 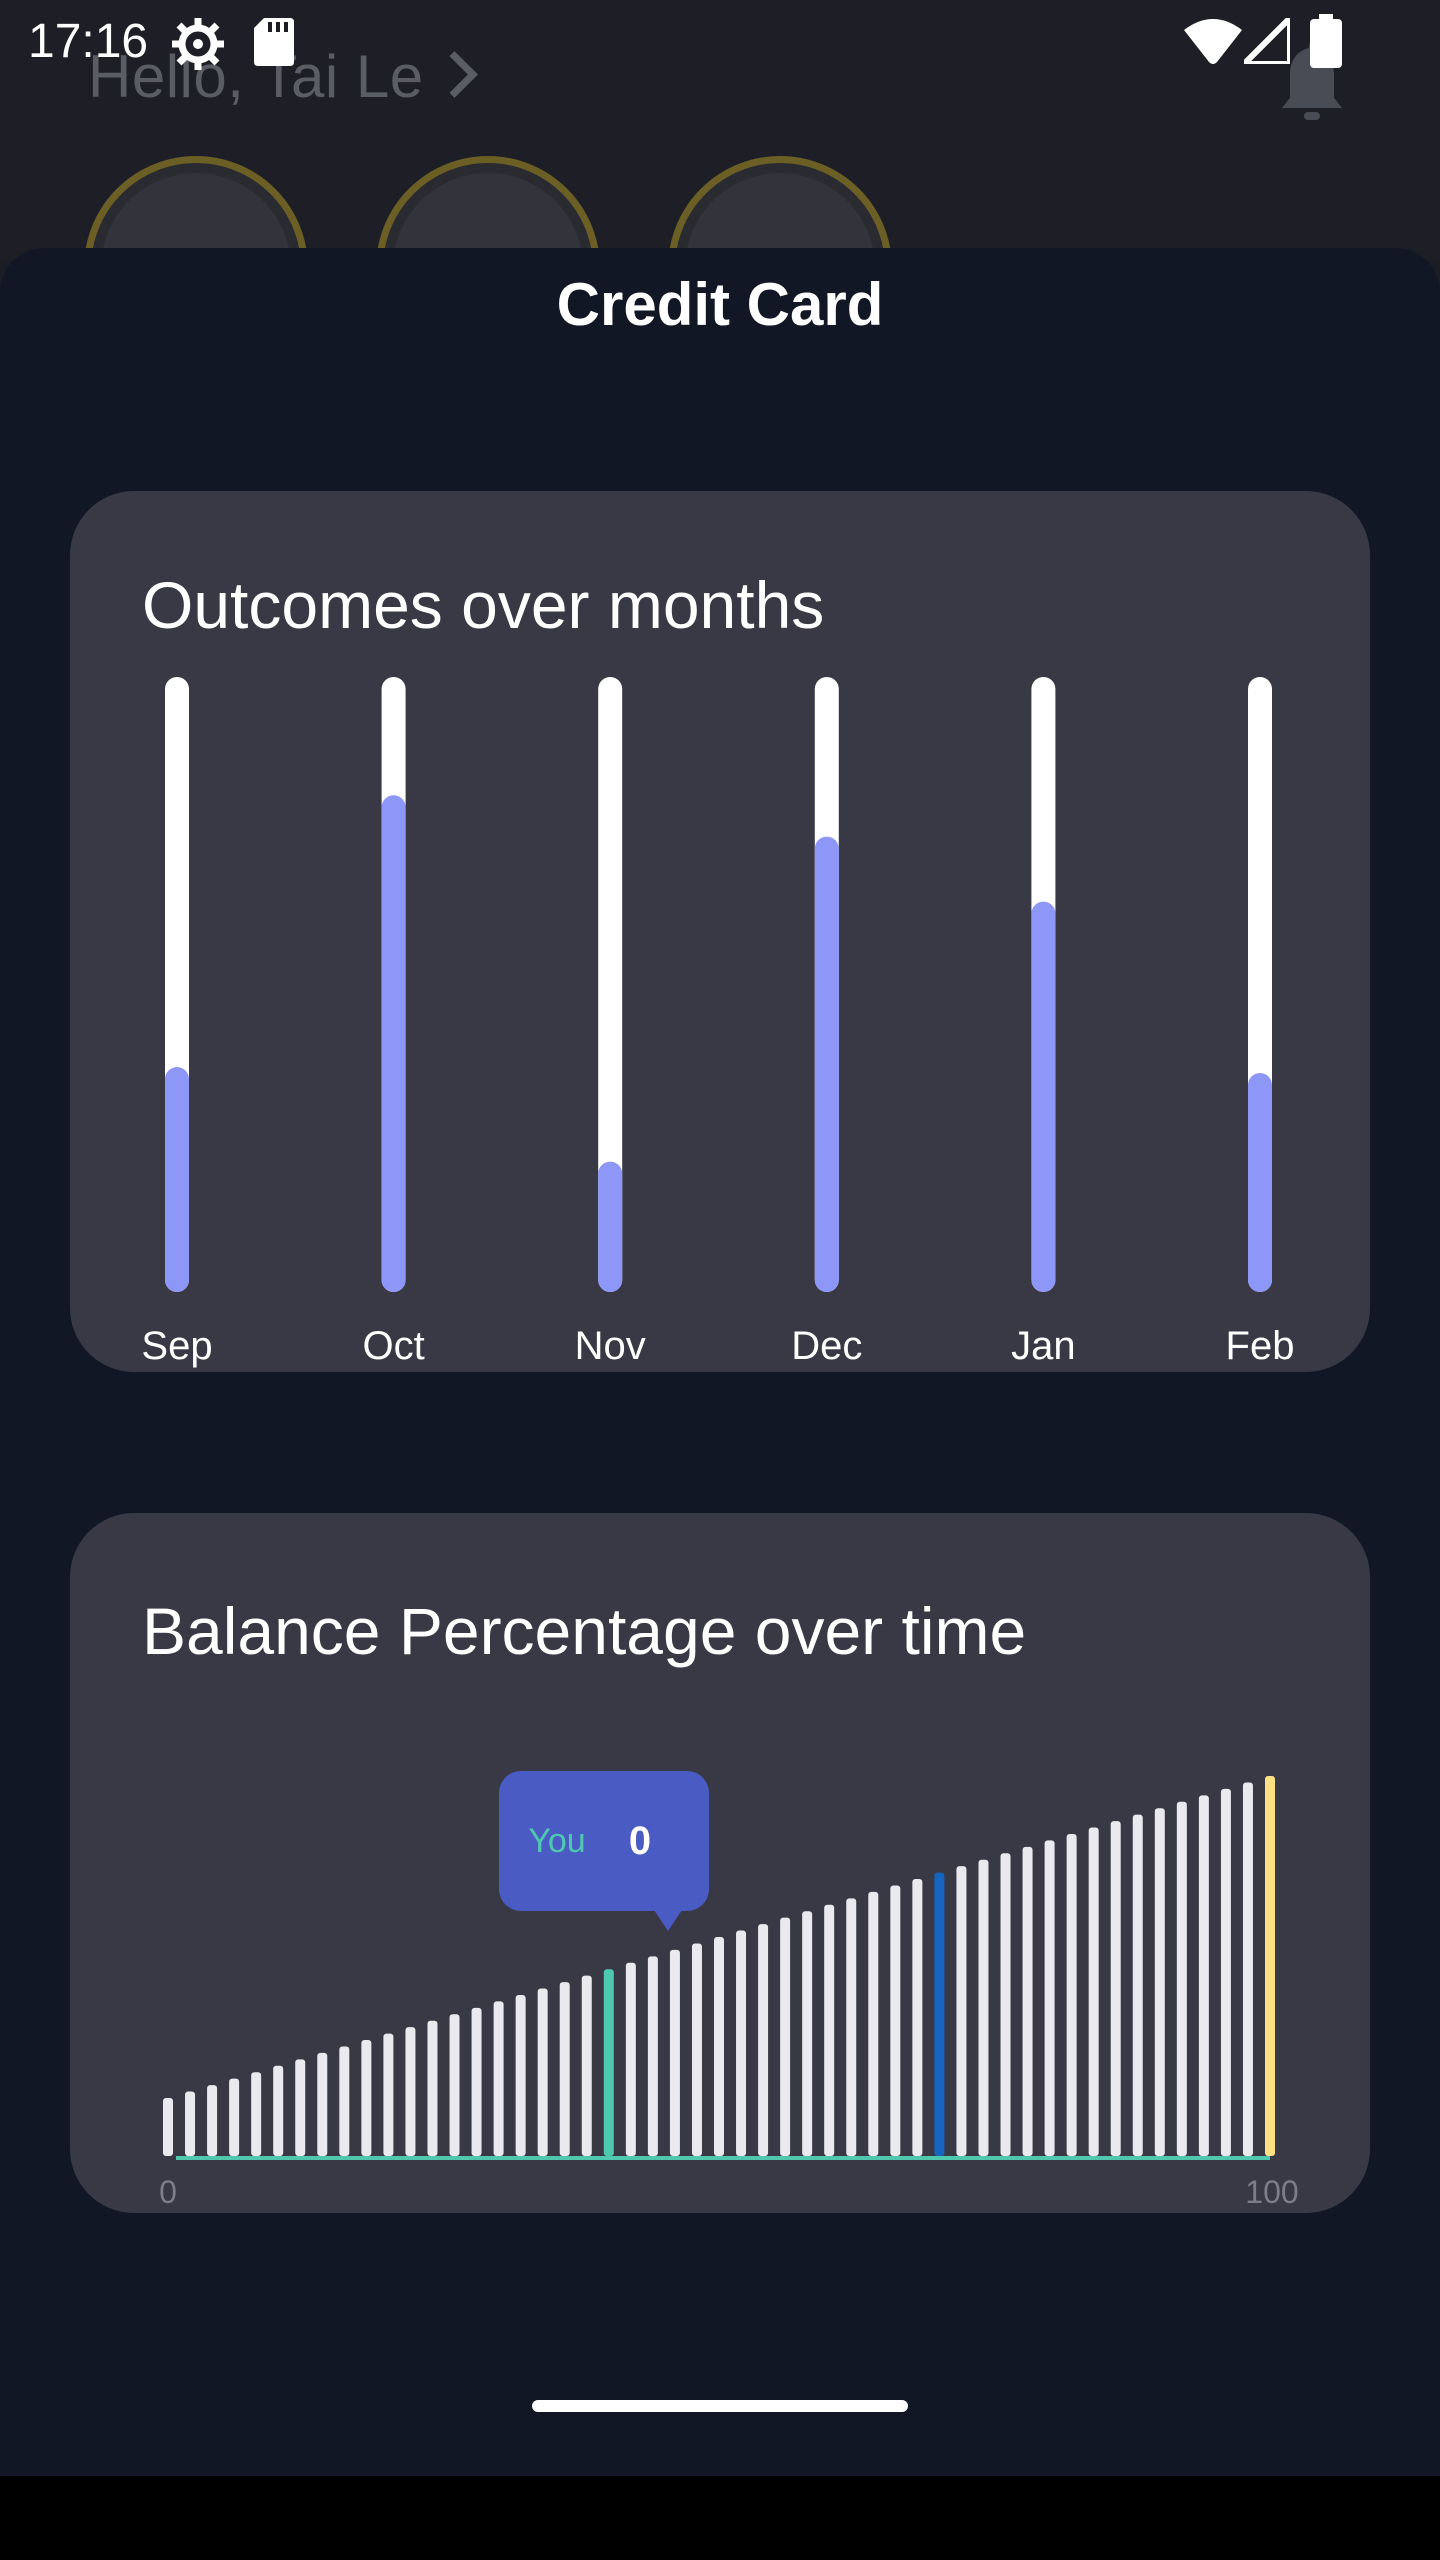 I want to click on balance-title: Balance Percentage over time, so click(x=584, y=1631).